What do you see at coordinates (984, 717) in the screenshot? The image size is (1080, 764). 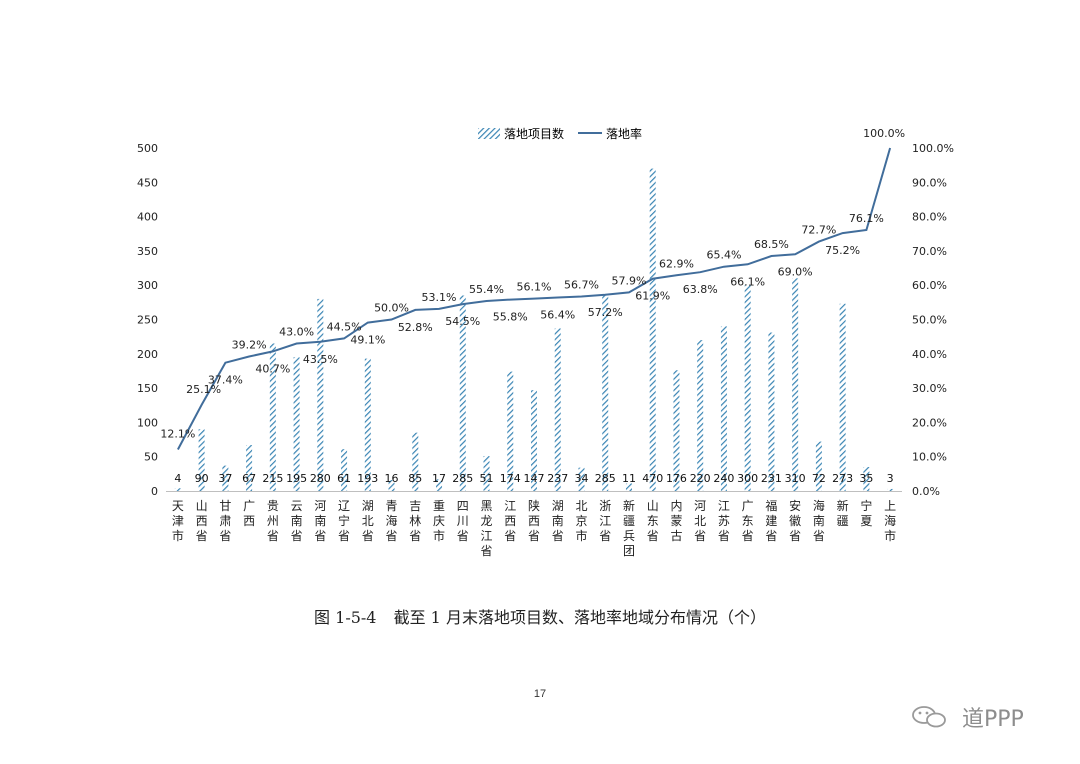 I see `watermark: 道PPP` at bounding box center [984, 717].